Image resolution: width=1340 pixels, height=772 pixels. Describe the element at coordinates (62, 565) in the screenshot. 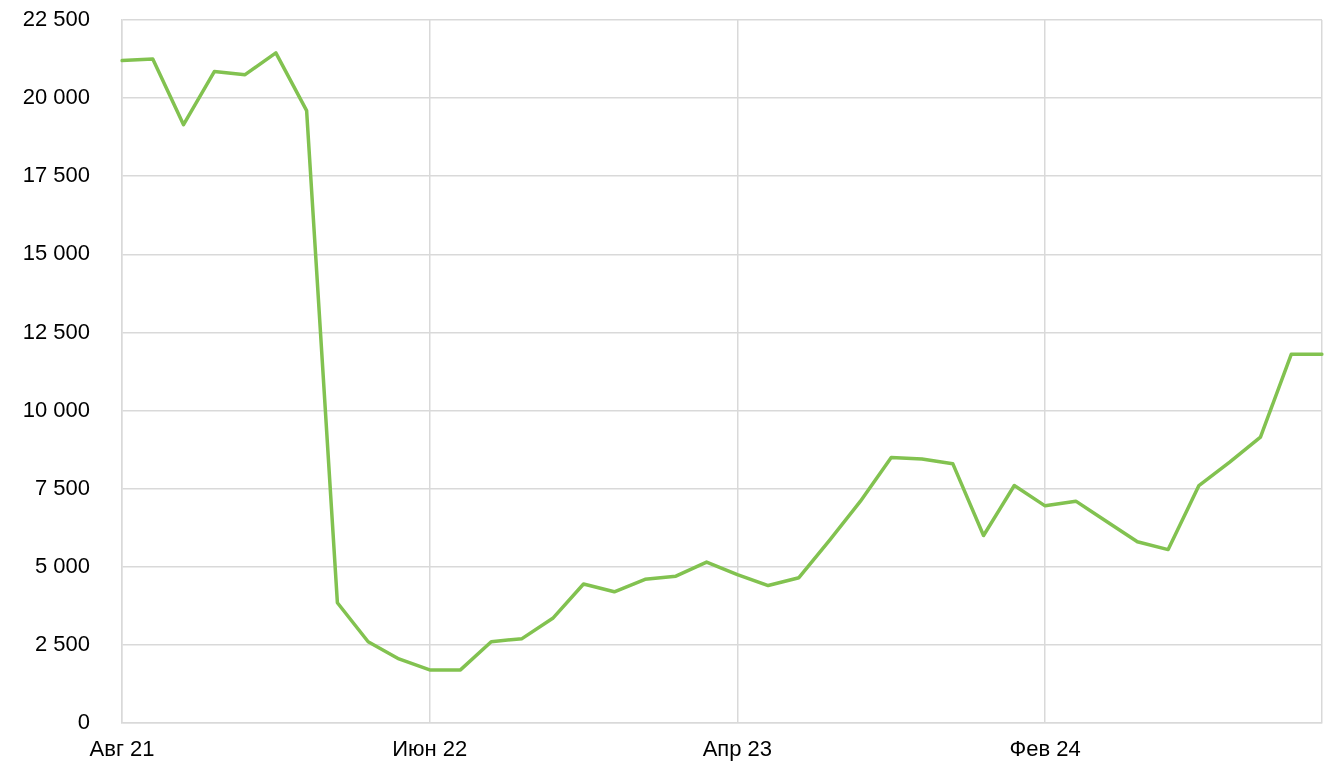

I see `y-tick-label: 5 000` at that location.